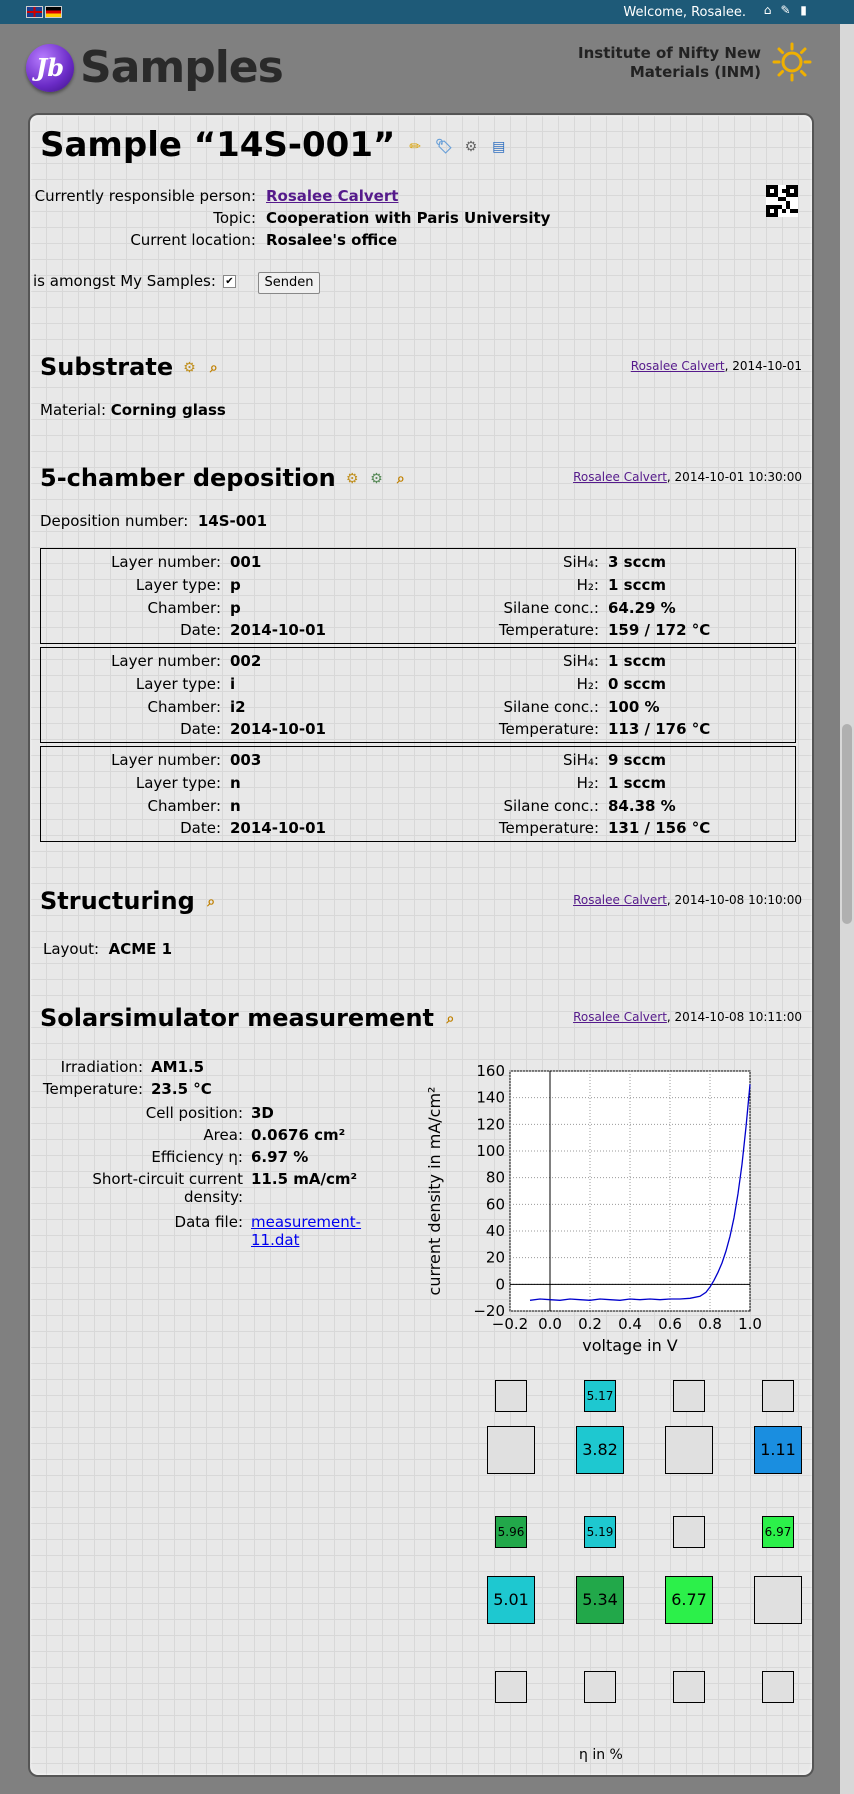  What do you see at coordinates (642, 806) in the screenshot?
I see `silane-value: 84.38 %` at bounding box center [642, 806].